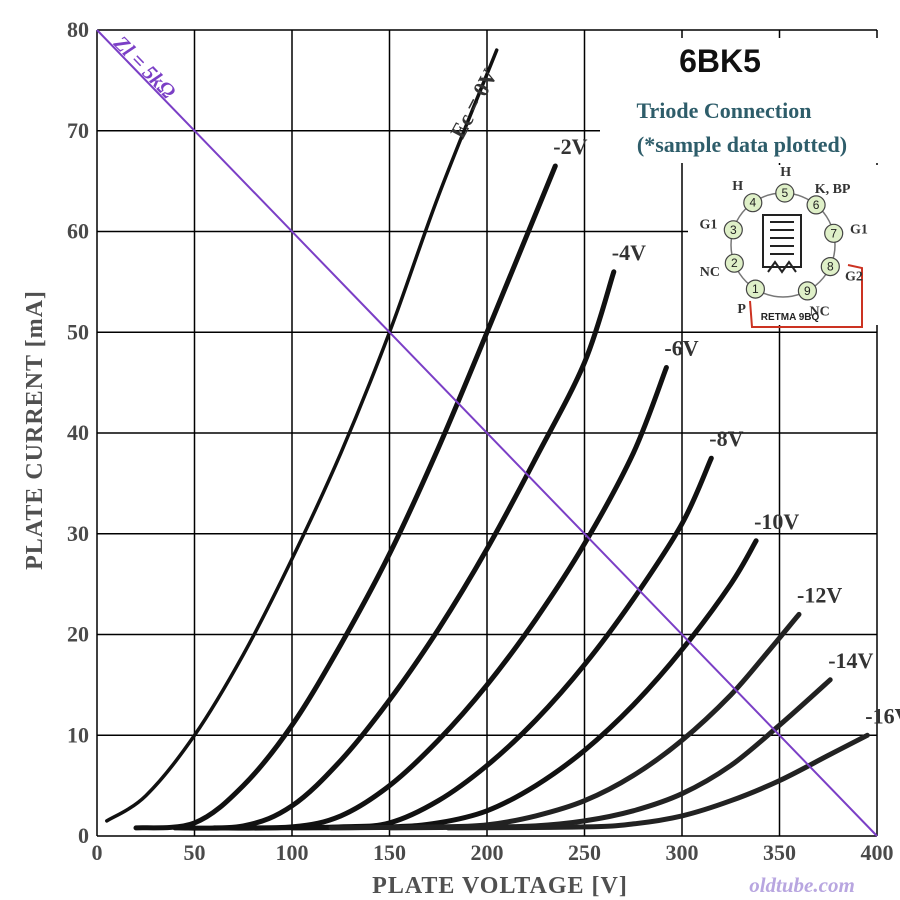  What do you see at coordinates (833, 189) in the screenshot?
I see `pin-label: K, BP` at bounding box center [833, 189].